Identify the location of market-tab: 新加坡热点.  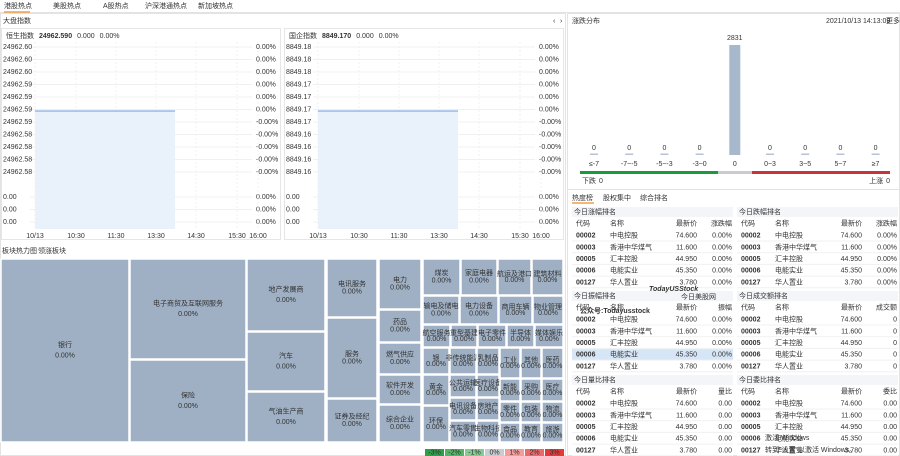
(215, 5).